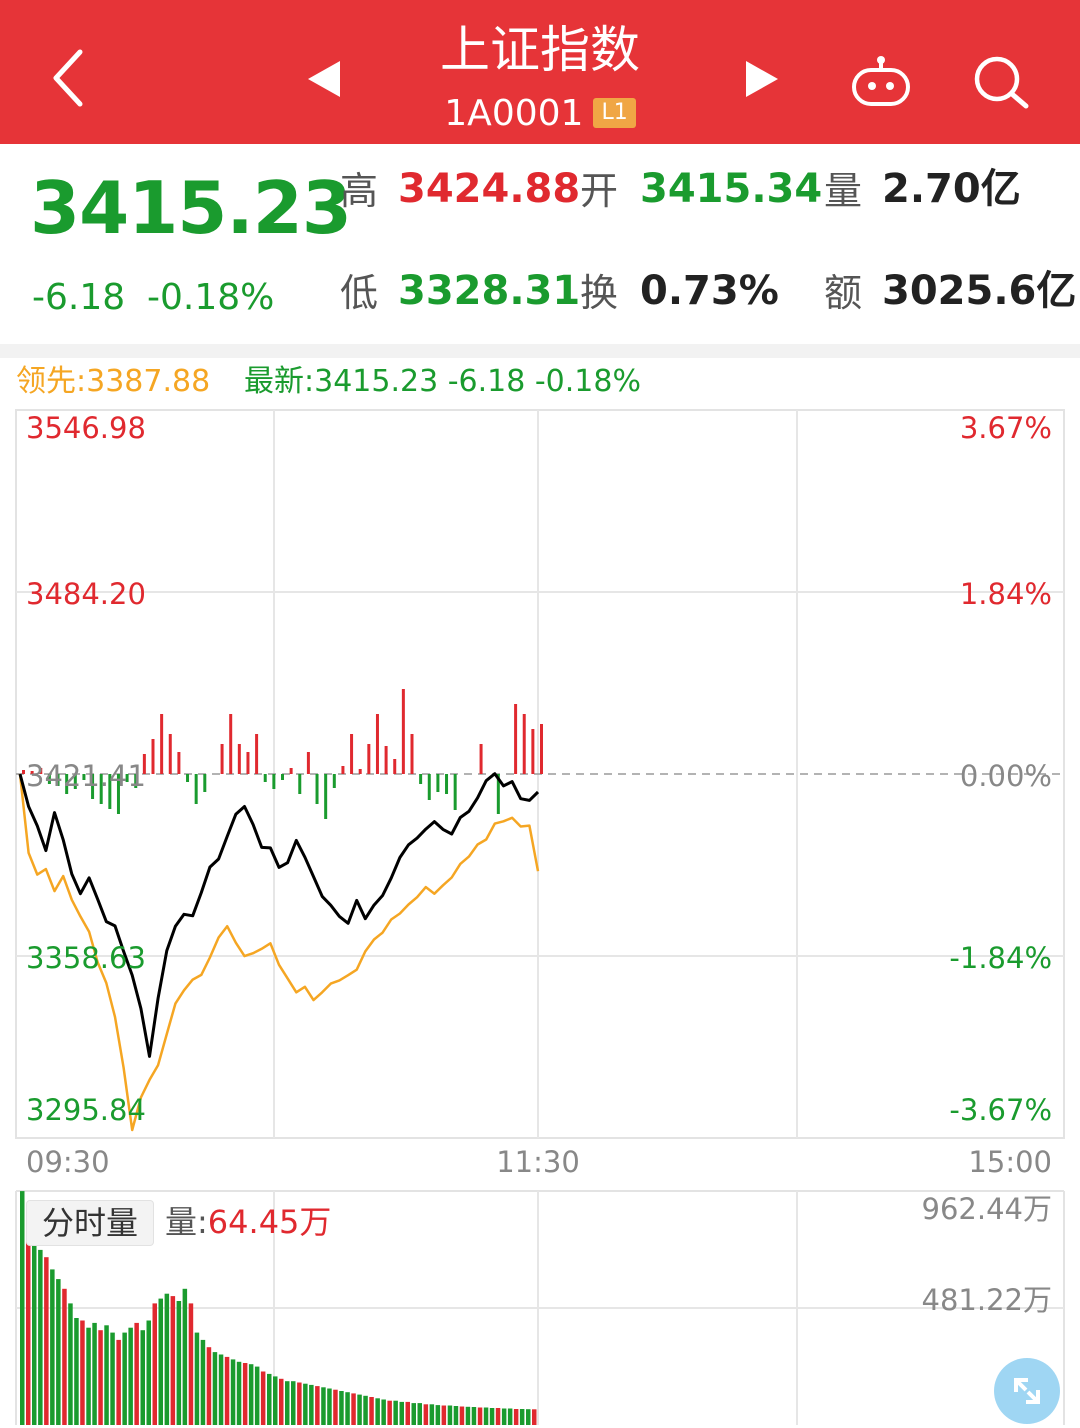 The width and height of the screenshot is (1080, 1428). What do you see at coordinates (762, 79) in the screenshot?
I see `next-arrow-icon` at bounding box center [762, 79].